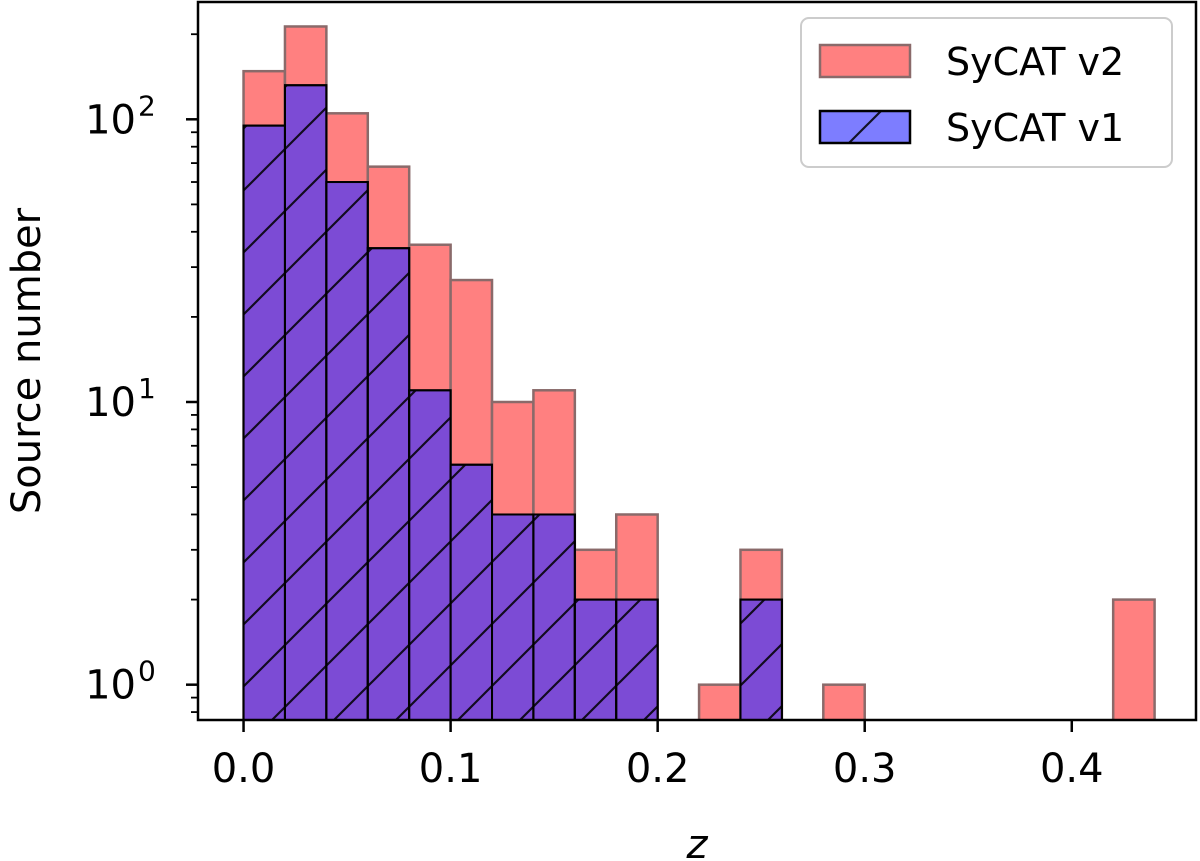 The height and width of the screenshot is (861, 1200). What do you see at coordinates (1035, 128) in the screenshot?
I see `legend-label-sycat-v1: SyCAT v1` at bounding box center [1035, 128].